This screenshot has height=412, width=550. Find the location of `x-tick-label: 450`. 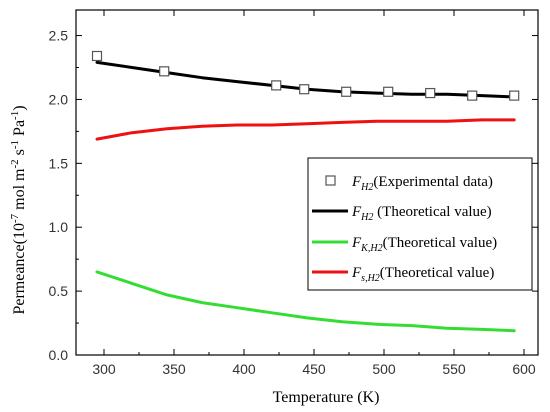

x-tick-label: 450 is located at coordinates (314, 369).